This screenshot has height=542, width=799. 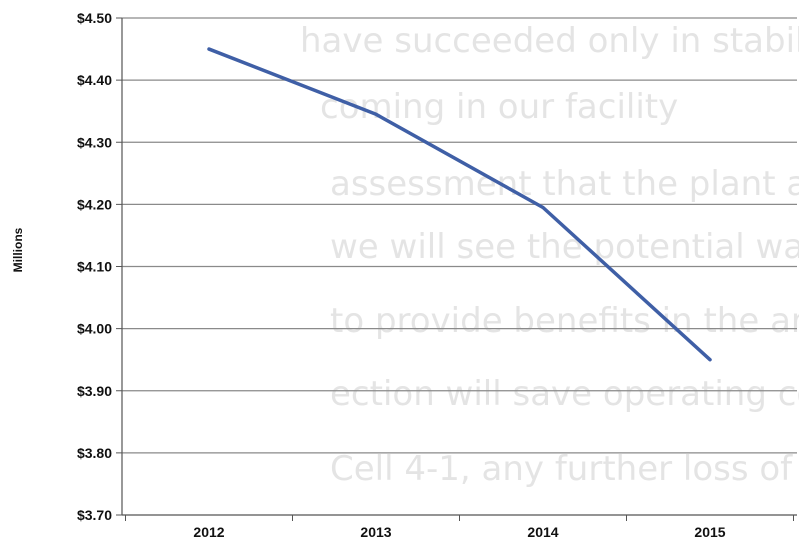 What do you see at coordinates (94, 142) in the screenshot?
I see `y-tick-label: $4.30` at bounding box center [94, 142].